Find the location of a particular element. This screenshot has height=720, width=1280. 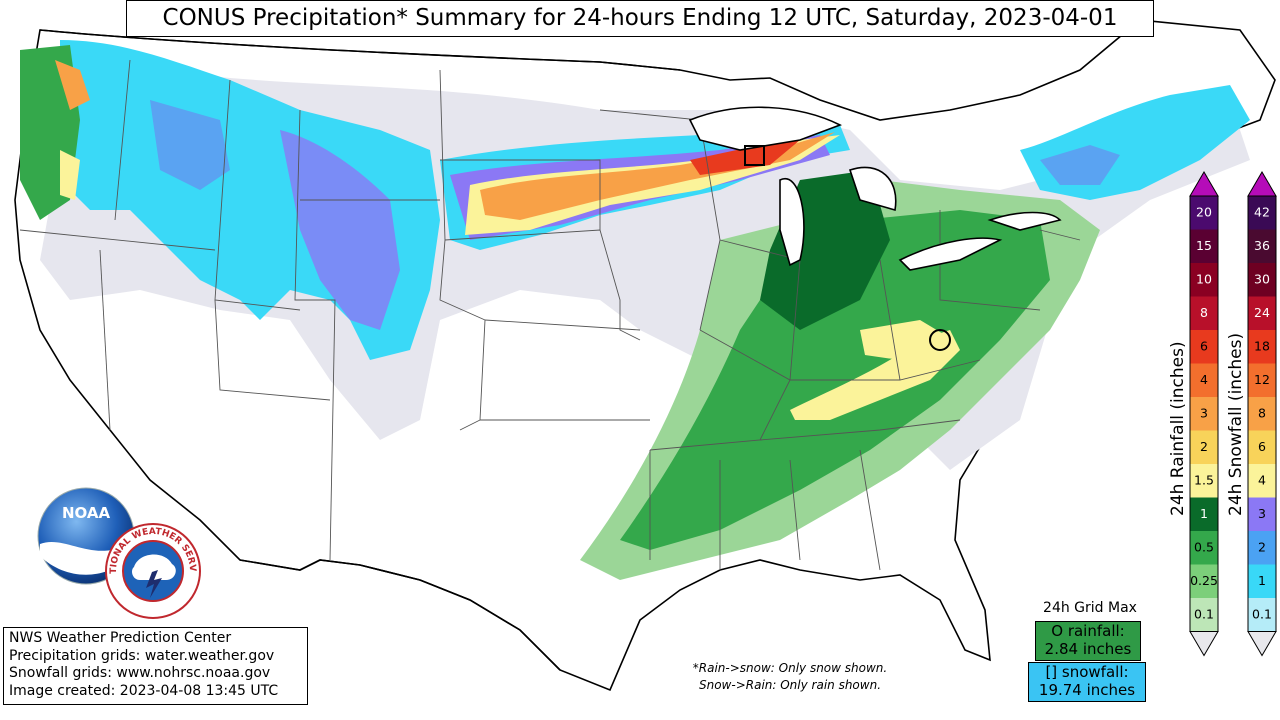

info-line-snow-grids: Snowfall grids: www.nohrsc.noaa.gov is located at coordinates (140, 673).